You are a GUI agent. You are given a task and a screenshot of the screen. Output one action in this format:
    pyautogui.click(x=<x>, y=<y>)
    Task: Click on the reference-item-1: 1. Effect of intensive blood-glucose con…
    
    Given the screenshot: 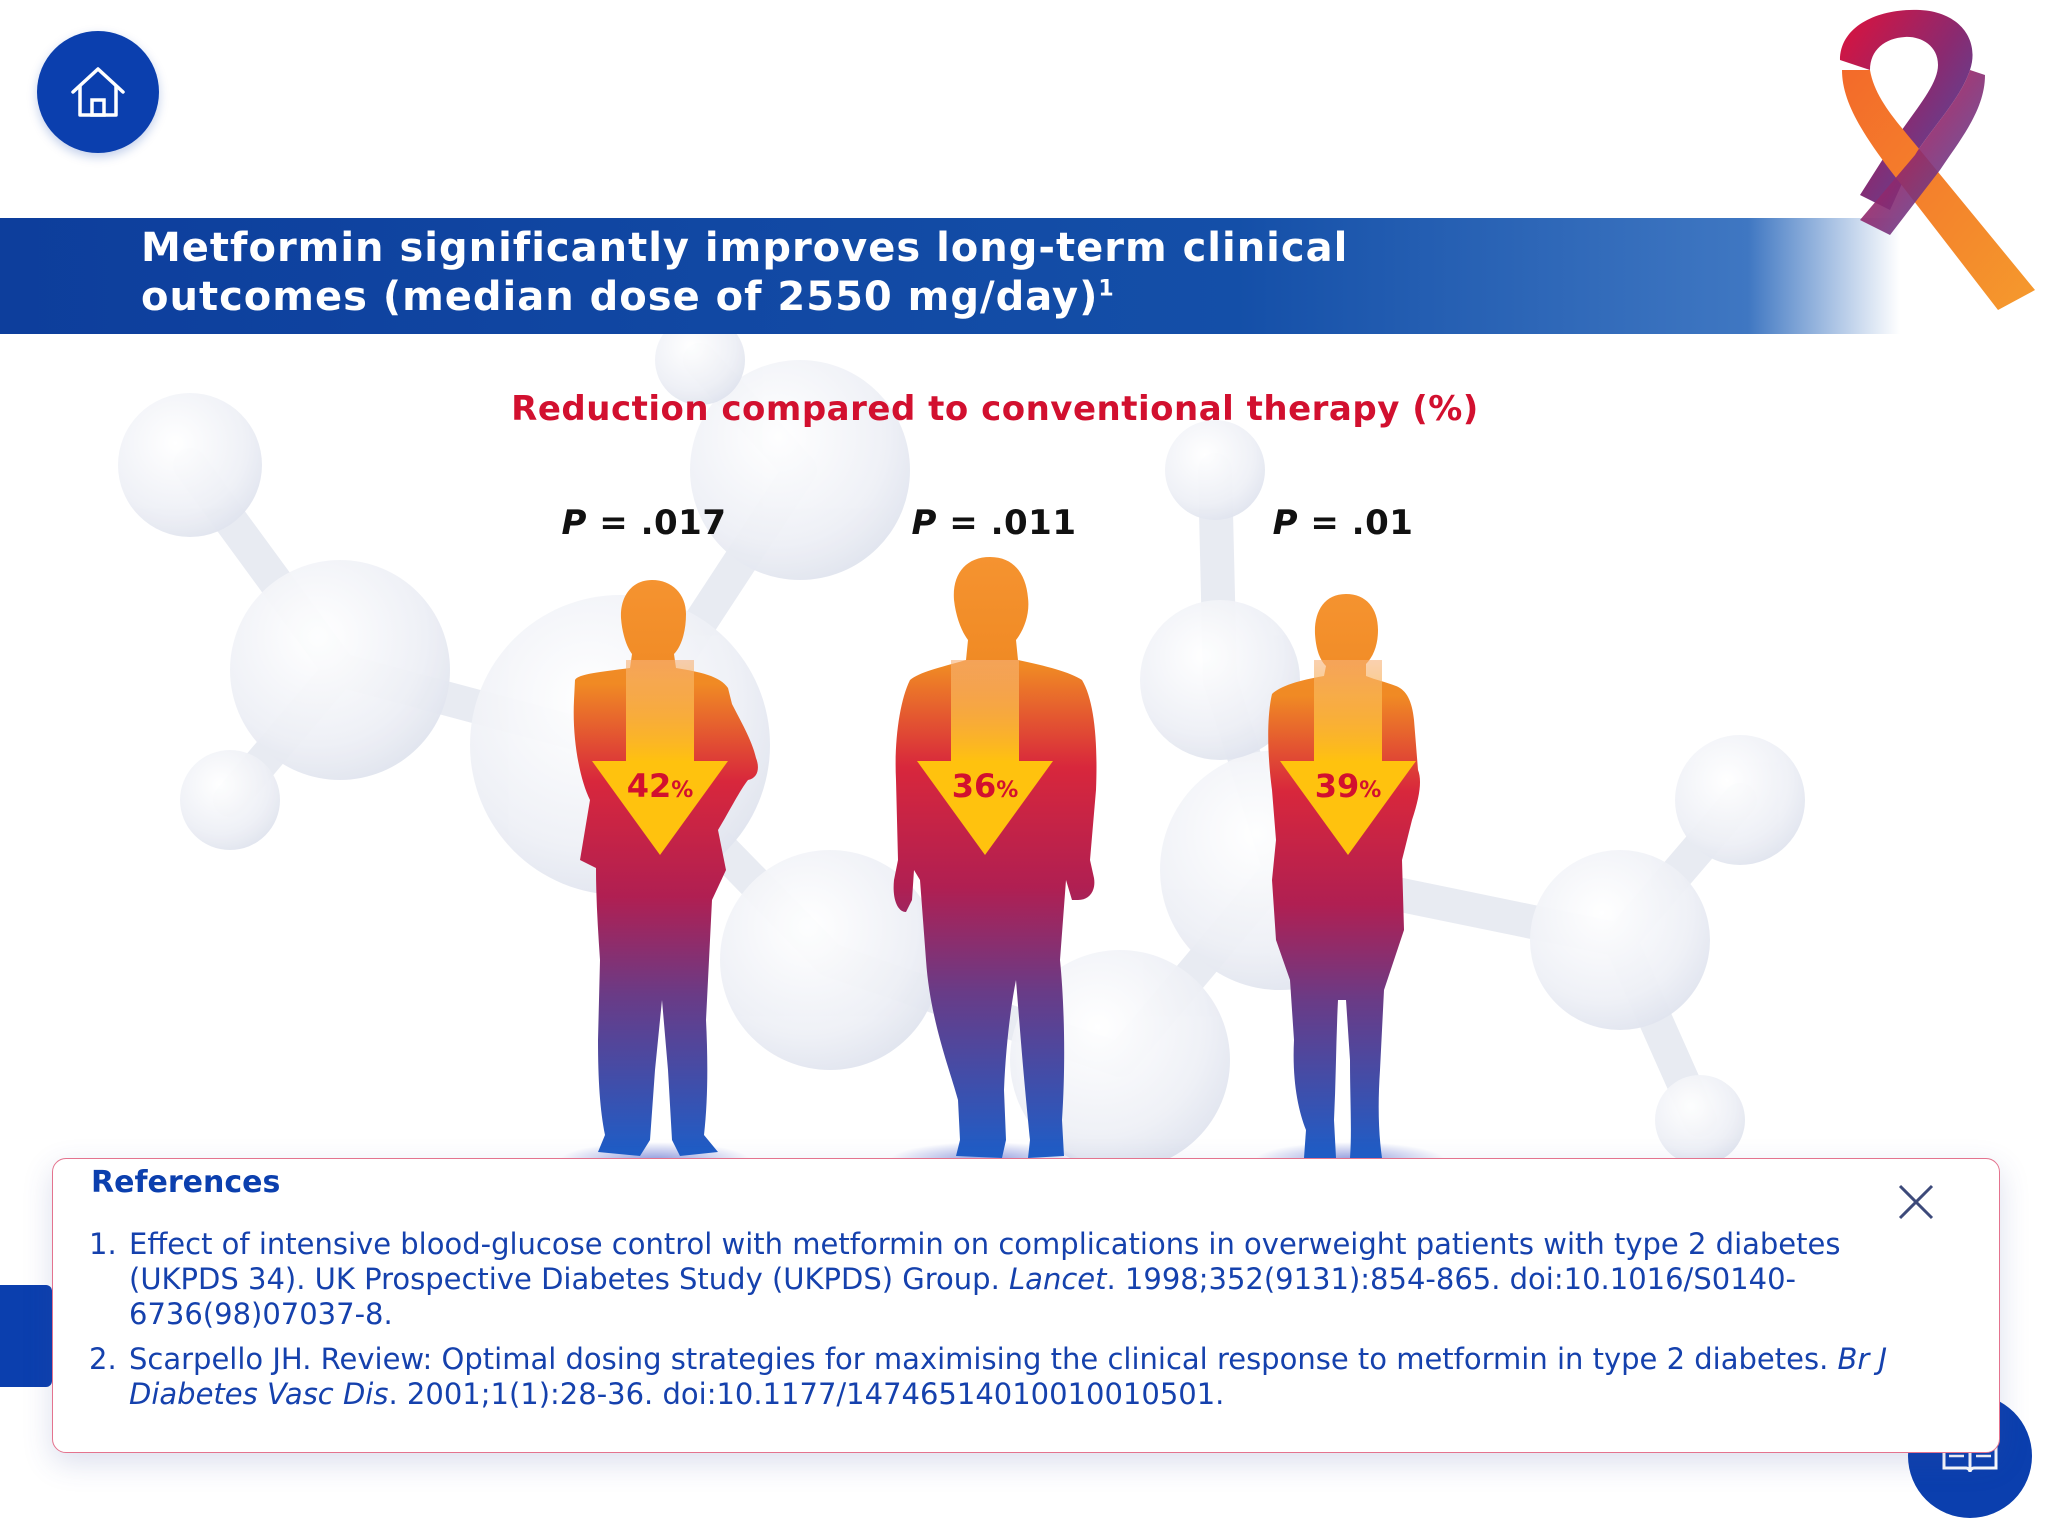 What is the action you would take?
    pyautogui.click(x=1019, y=1279)
    